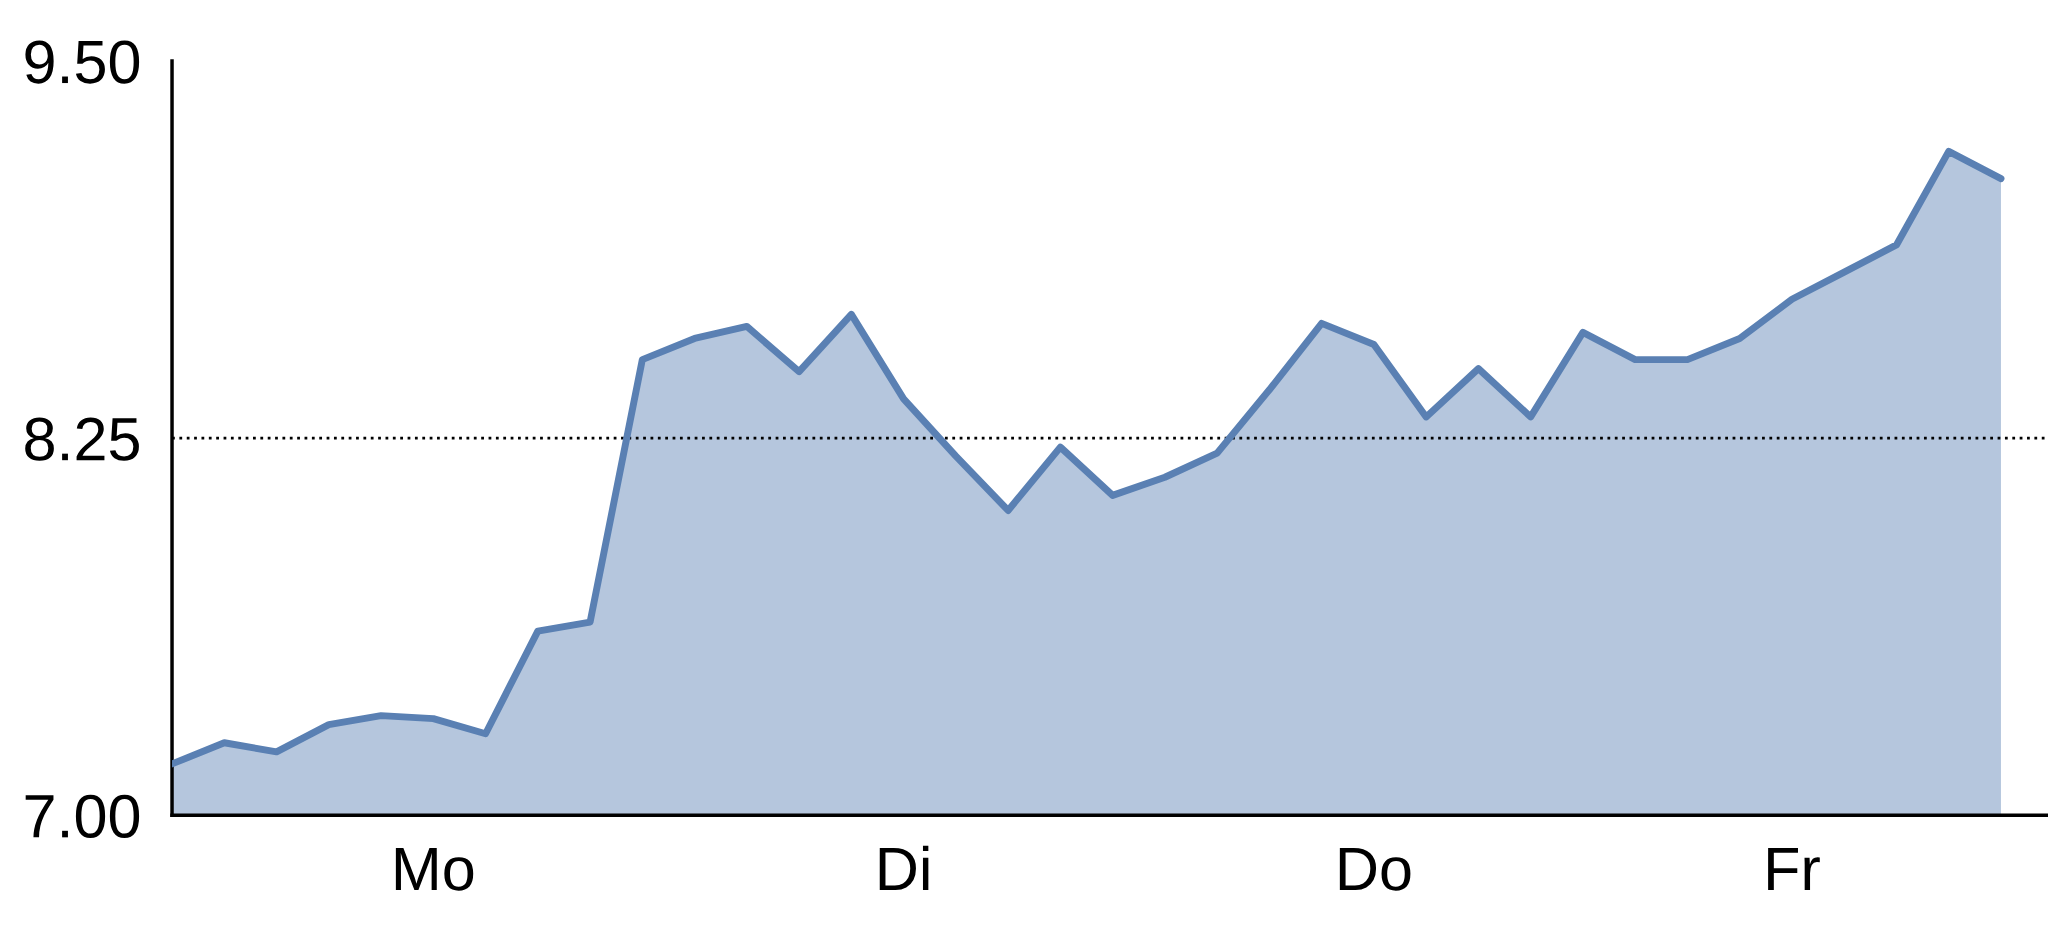 This screenshot has width=2048, height=937. I want to click on y-tick-label: 7.00, so click(82, 816).